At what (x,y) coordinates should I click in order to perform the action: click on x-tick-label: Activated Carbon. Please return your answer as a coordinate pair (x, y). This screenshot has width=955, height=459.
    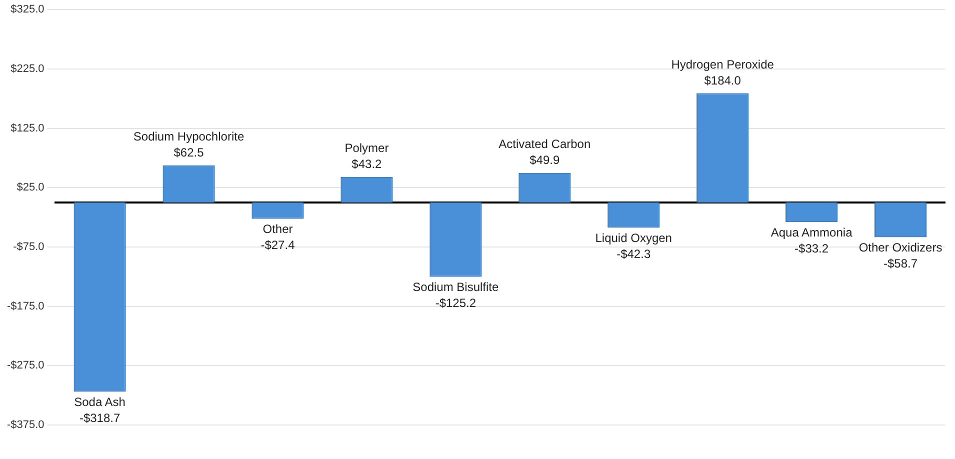
    Looking at the image, I should click on (544, 144).